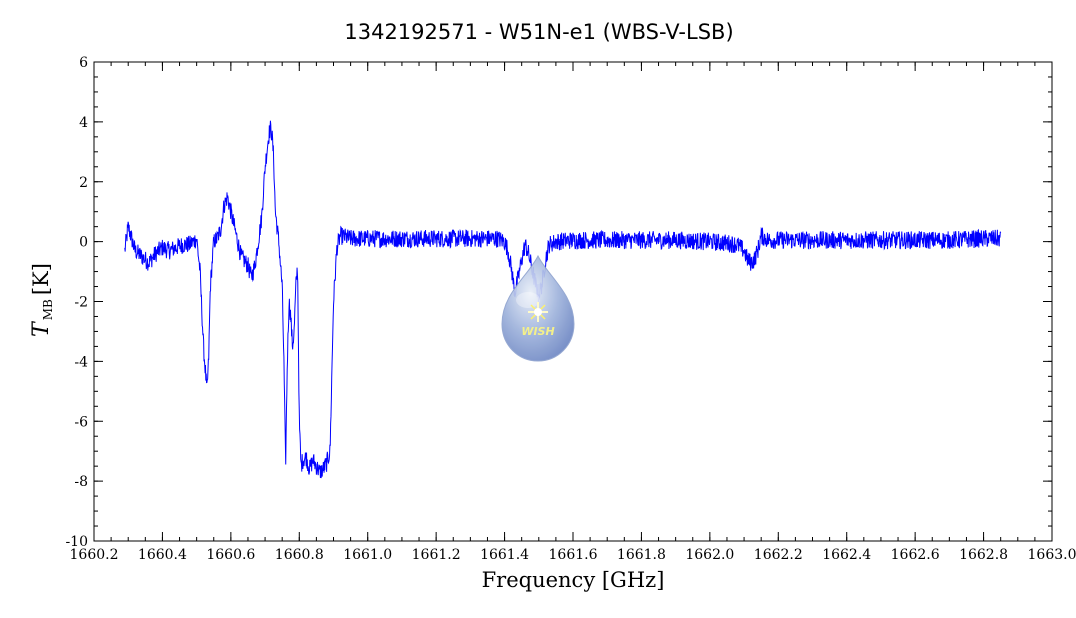  Describe the element at coordinates (1052, 555) in the screenshot. I see `x-tick-label: 1663.0` at that location.